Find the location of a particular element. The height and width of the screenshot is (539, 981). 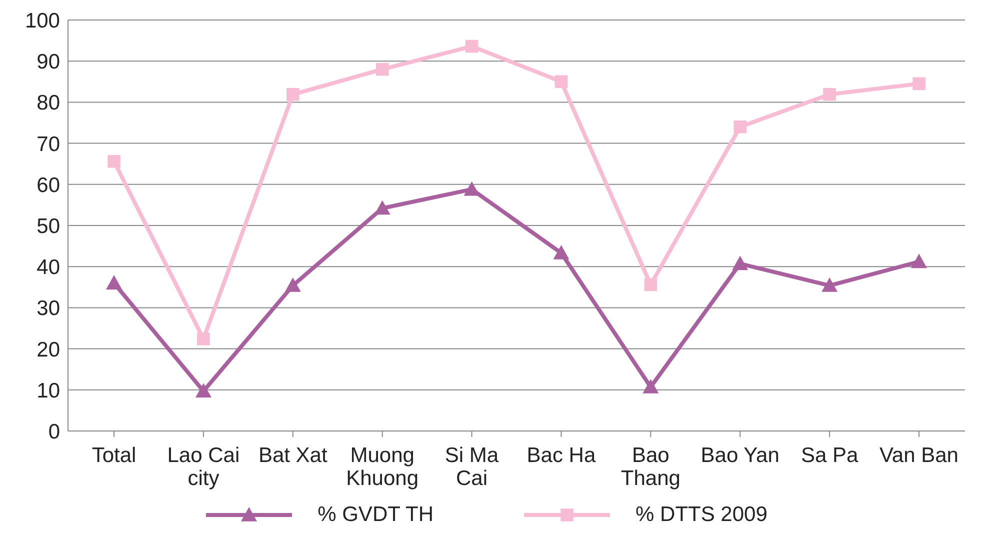

x-tick-label: Bao Yan is located at coordinates (740, 455).